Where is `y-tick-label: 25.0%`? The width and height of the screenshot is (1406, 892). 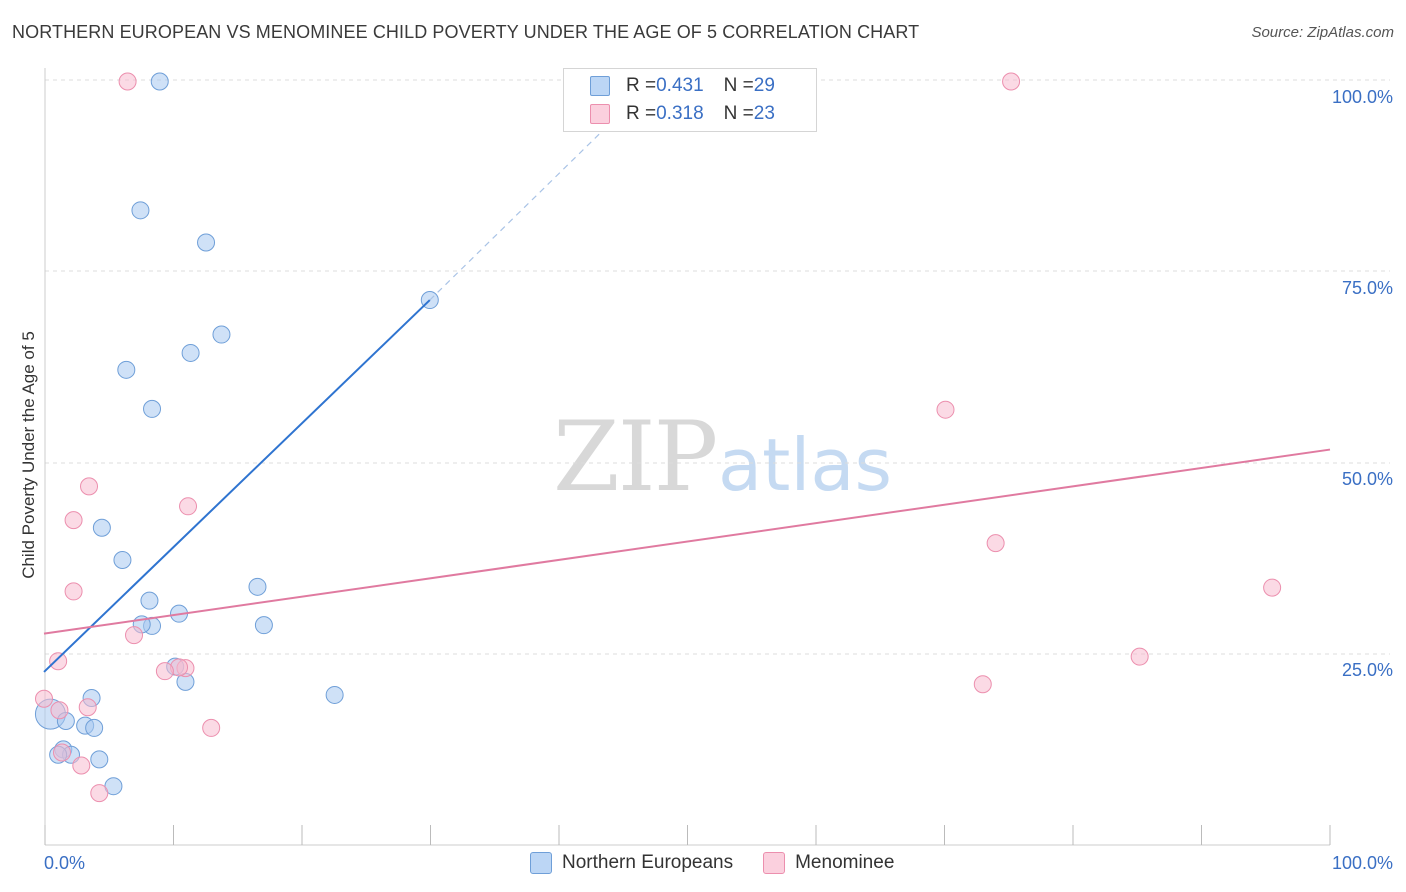 y-tick-label: 25.0% is located at coordinates (1367, 670).